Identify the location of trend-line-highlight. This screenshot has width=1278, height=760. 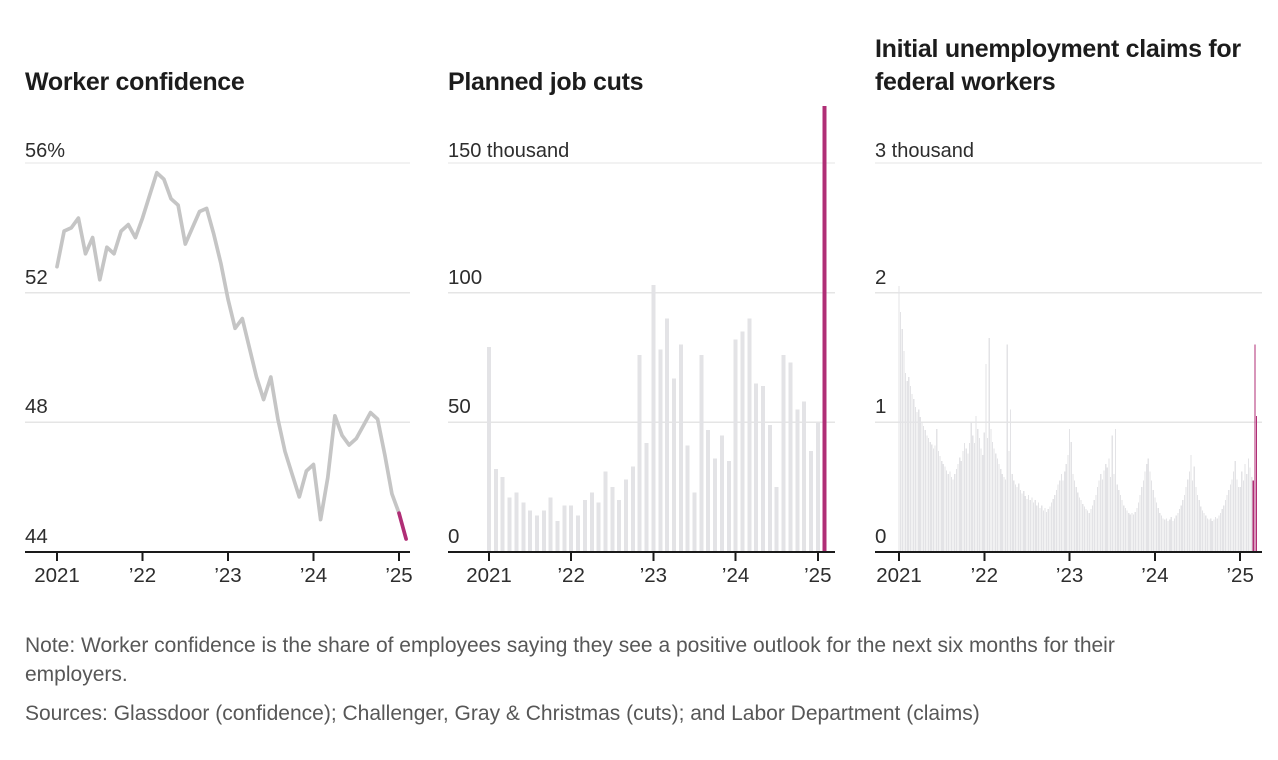
(402, 526).